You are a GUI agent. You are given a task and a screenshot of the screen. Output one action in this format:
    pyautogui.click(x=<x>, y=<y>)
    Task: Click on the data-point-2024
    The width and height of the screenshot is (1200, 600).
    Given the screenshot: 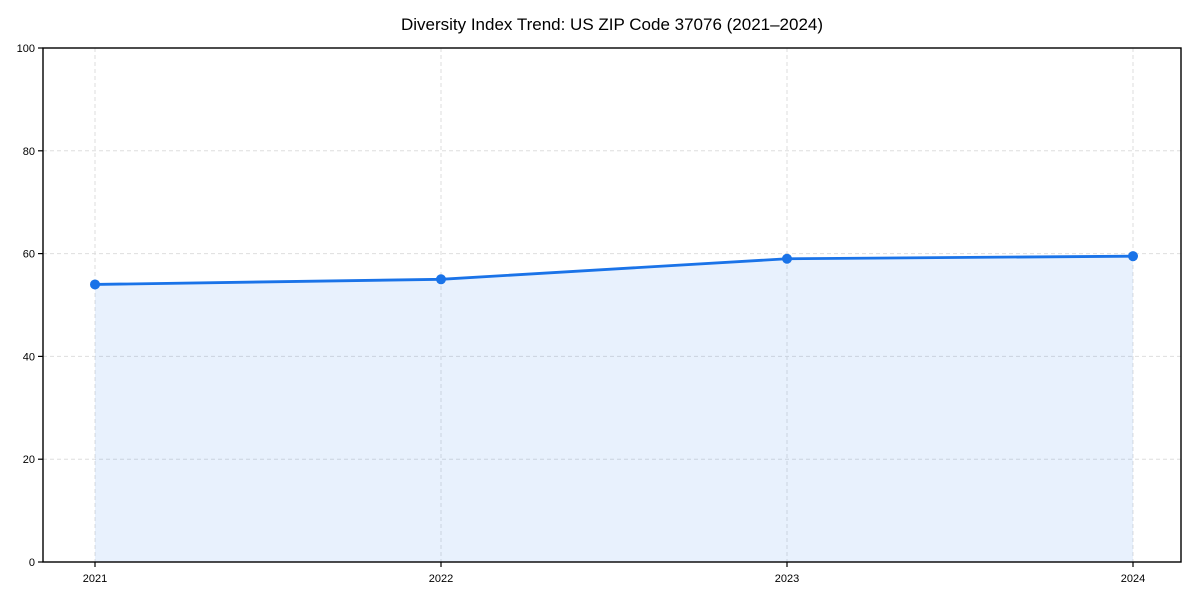 What is the action you would take?
    pyautogui.click(x=1133, y=256)
    